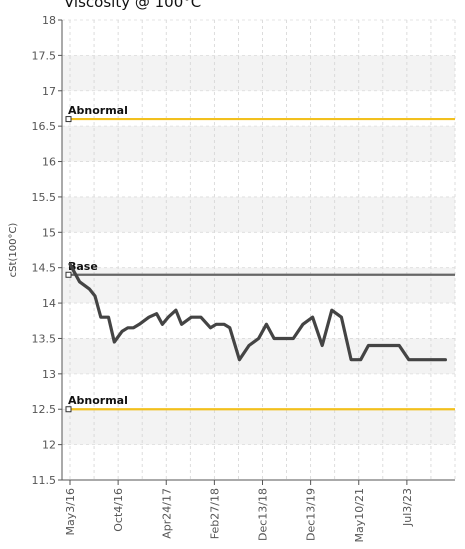 Image resolution: width=465 pixels, height=549 pixels. Describe the element at coordinates (49, 91) in the screenshot. I see `y-tick-label: 17` at that location.